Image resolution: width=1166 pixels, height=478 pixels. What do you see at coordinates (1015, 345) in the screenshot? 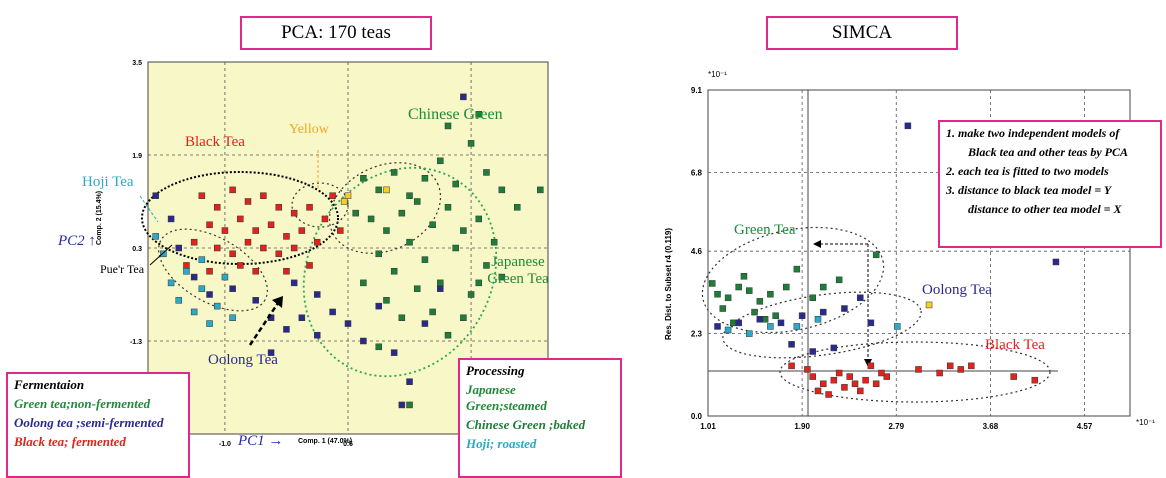
I see `label-black-tea-simca: Black Tea` at bounding box center [1015, 345].